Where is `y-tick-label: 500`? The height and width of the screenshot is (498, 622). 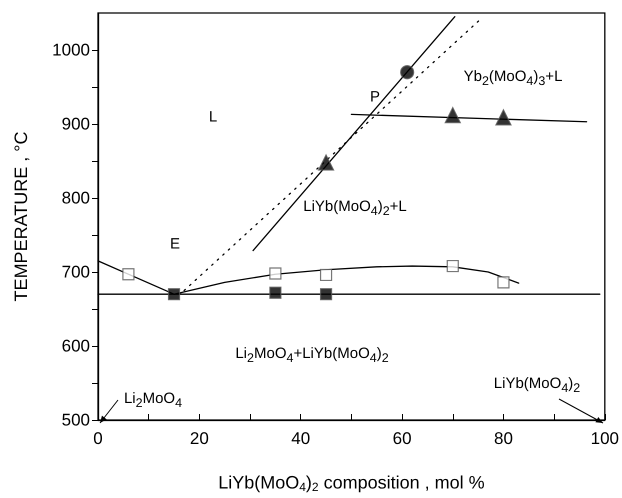
y-tick-label: 500 is located at coordinates (76, 420).